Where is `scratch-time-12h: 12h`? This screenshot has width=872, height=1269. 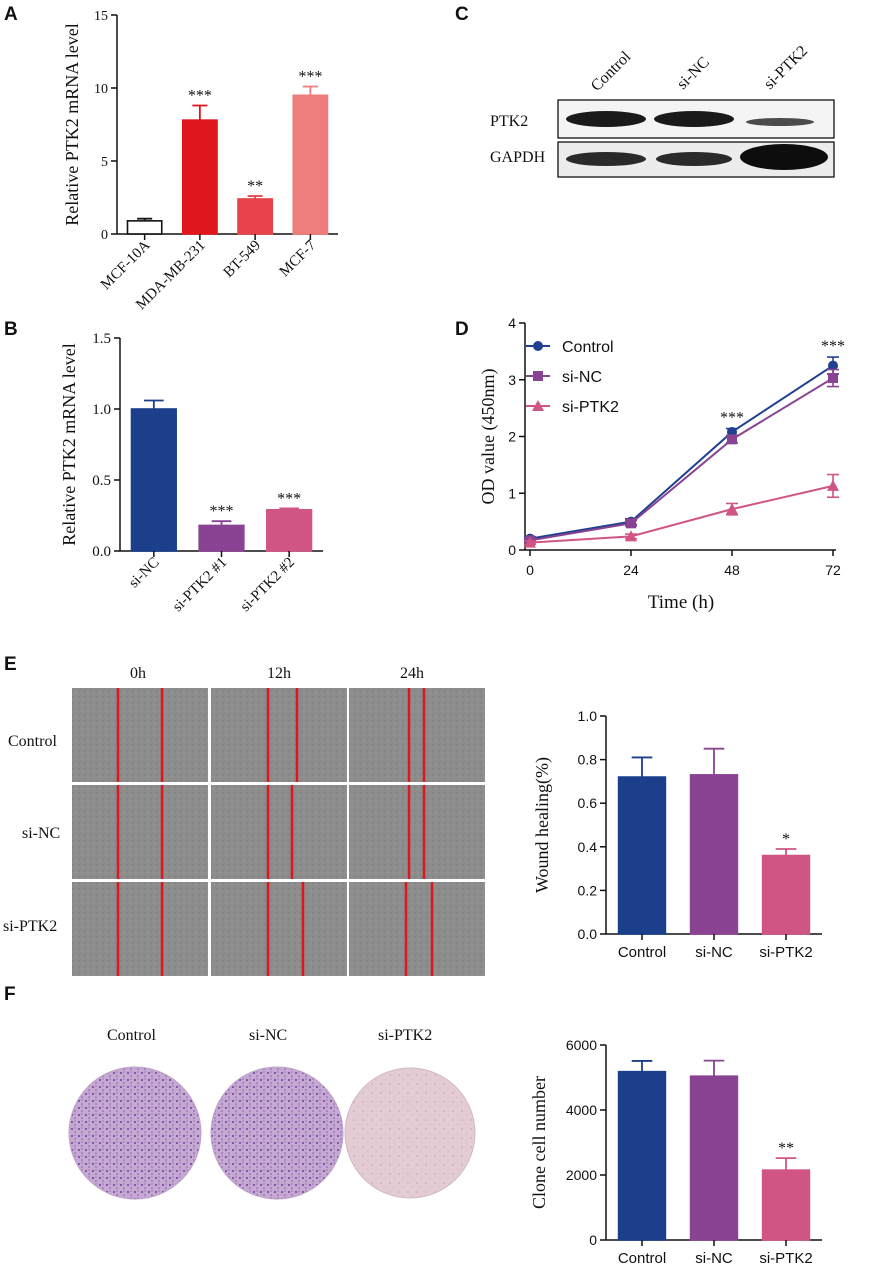 scratch-time-12h: 12h is located at coordinates (279, 673).